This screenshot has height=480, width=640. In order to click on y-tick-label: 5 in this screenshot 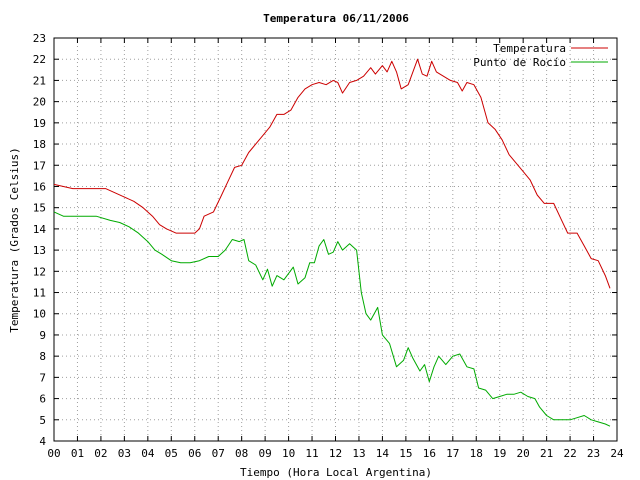, I will do `click(42, 420)`.